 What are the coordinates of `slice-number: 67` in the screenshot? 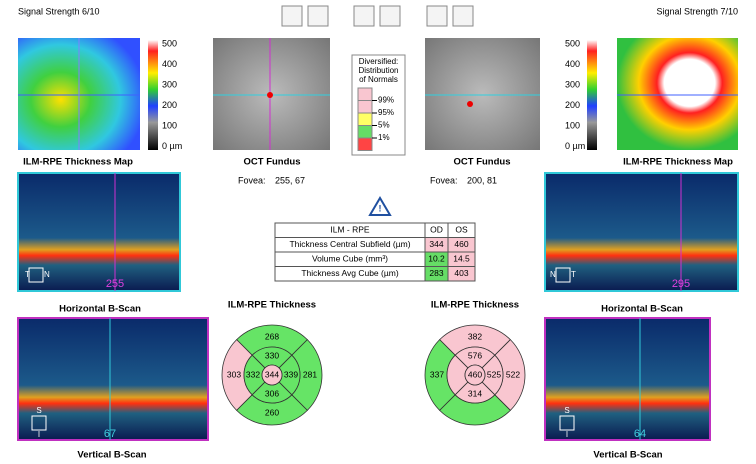 It's located at (110, 434).